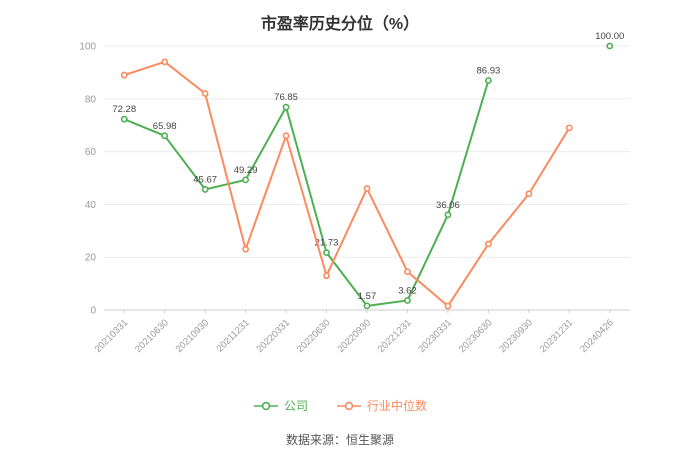  What do you see at coordinates (274, 336) in the screenshot?
I see `x-axis-tick-label: 20220331` at bounding box center [274, 336].